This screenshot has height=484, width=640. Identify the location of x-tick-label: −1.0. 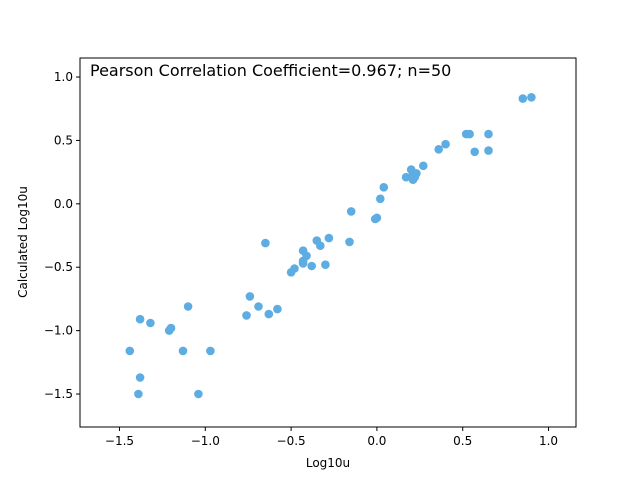
(205, 441).